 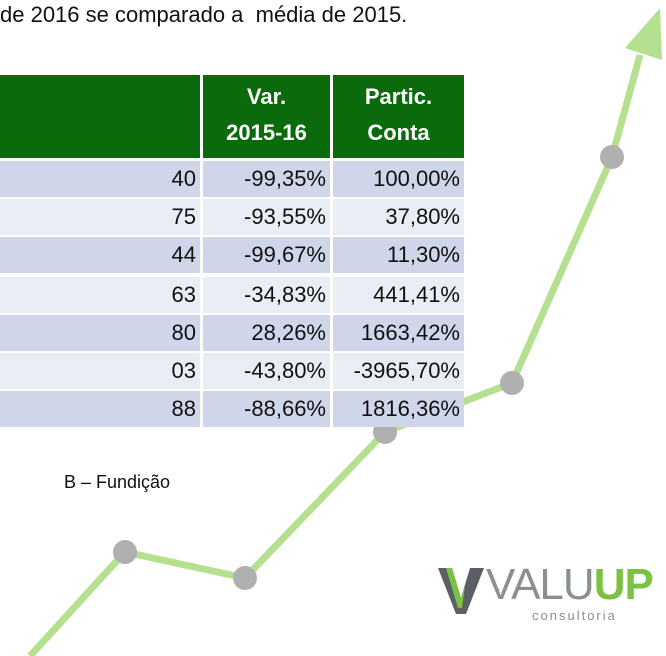 What do you see at coordinates (266, 333) in the screenshot?
I see `table-cell: 28,26%` at bounding box center [266, 333].